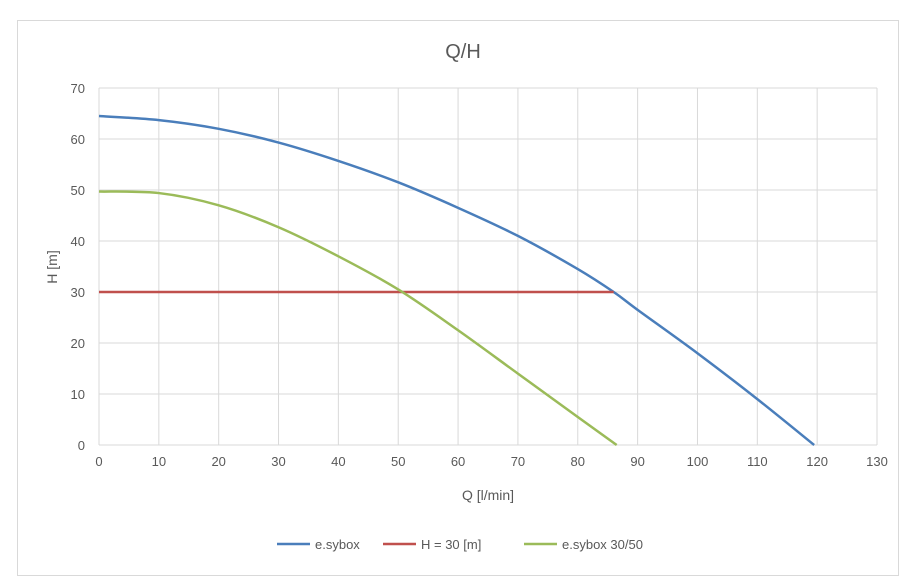 This screenshot has width=900, height=579. Describe the element at coordinates (98, 461) in the screenshot. I see `x-tick-label: 0` at that location.